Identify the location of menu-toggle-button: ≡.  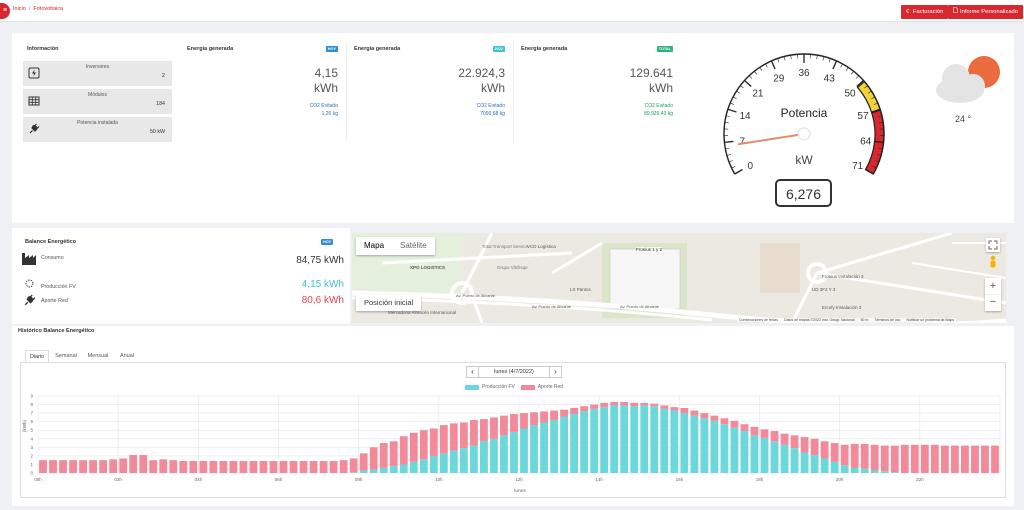
(5, 11).